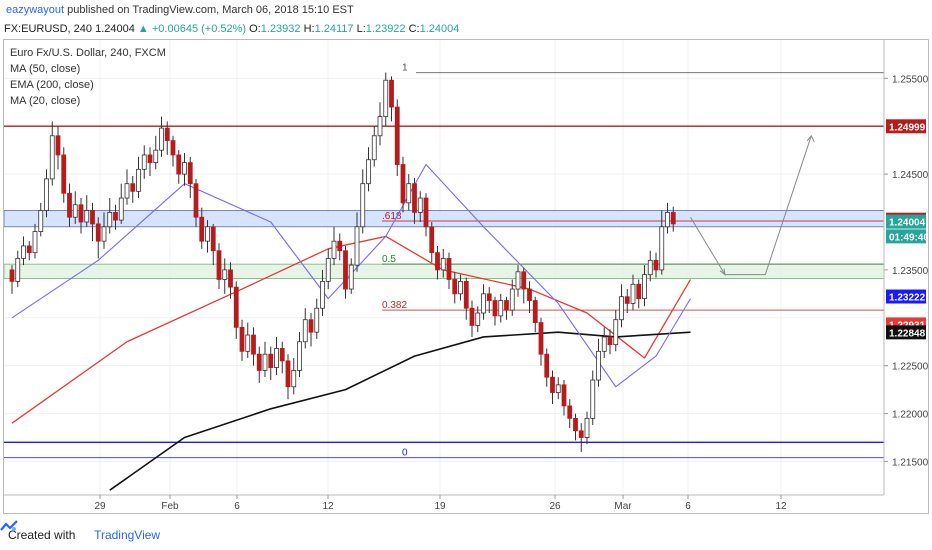 The height and width of the screenshot is (550, 932). What do you see at coordinates (751, 205) in the screenshot?
I see `projection-path` at bounding box center [751, 205].